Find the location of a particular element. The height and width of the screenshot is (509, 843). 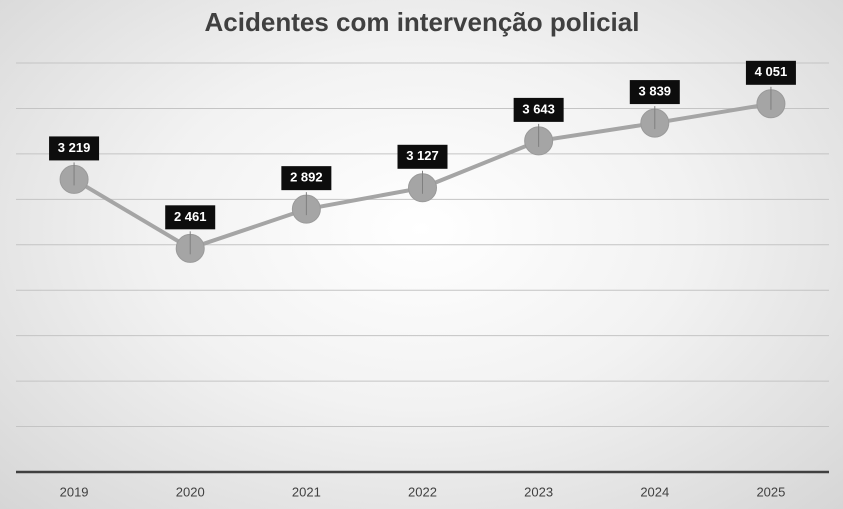

x-tick-label: 2023 is located at coordinates (538, 491).